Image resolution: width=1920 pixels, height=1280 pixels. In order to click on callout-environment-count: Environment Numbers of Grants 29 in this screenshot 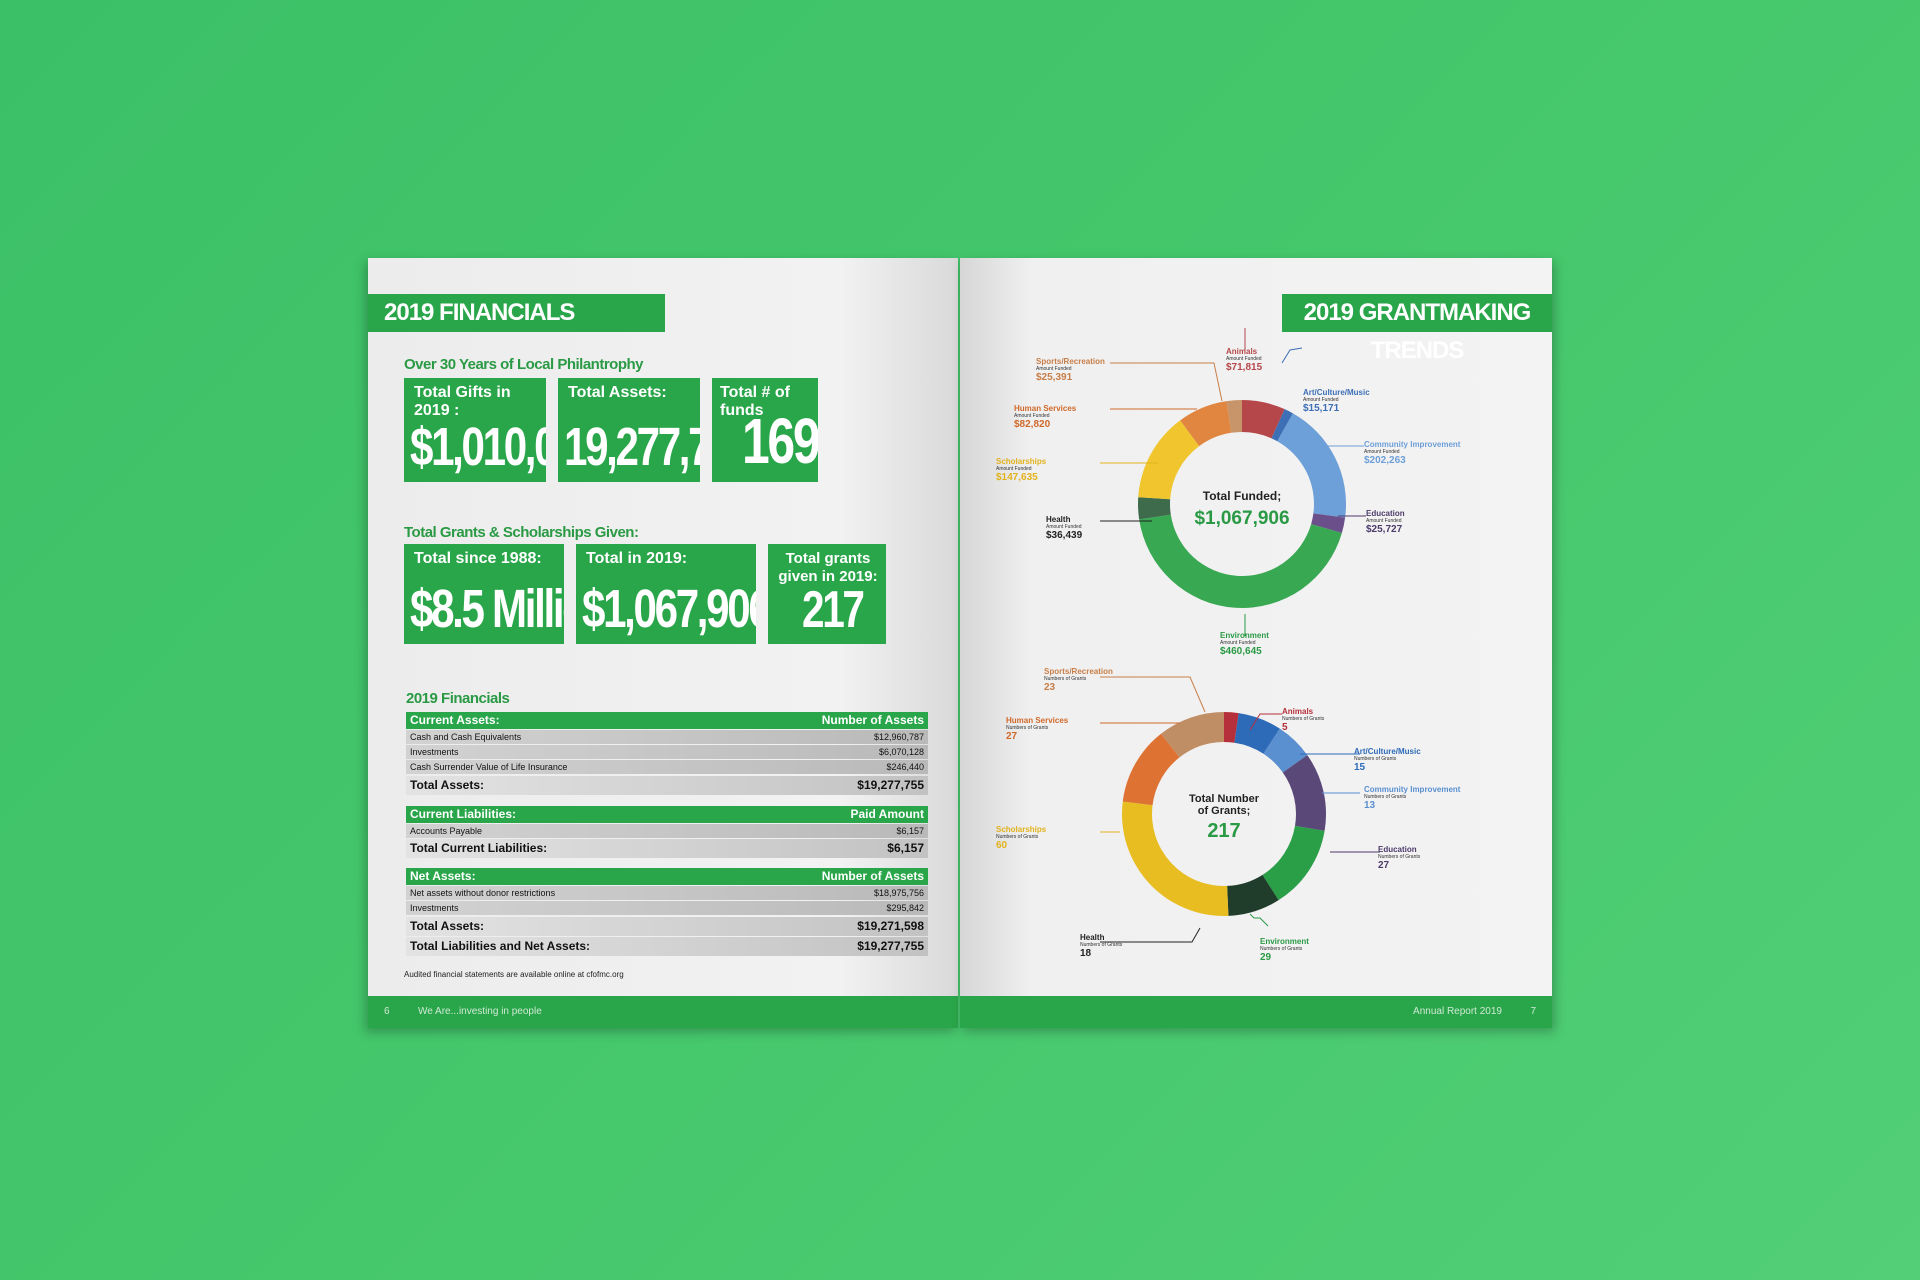, I will do `click(1284, 950)`.